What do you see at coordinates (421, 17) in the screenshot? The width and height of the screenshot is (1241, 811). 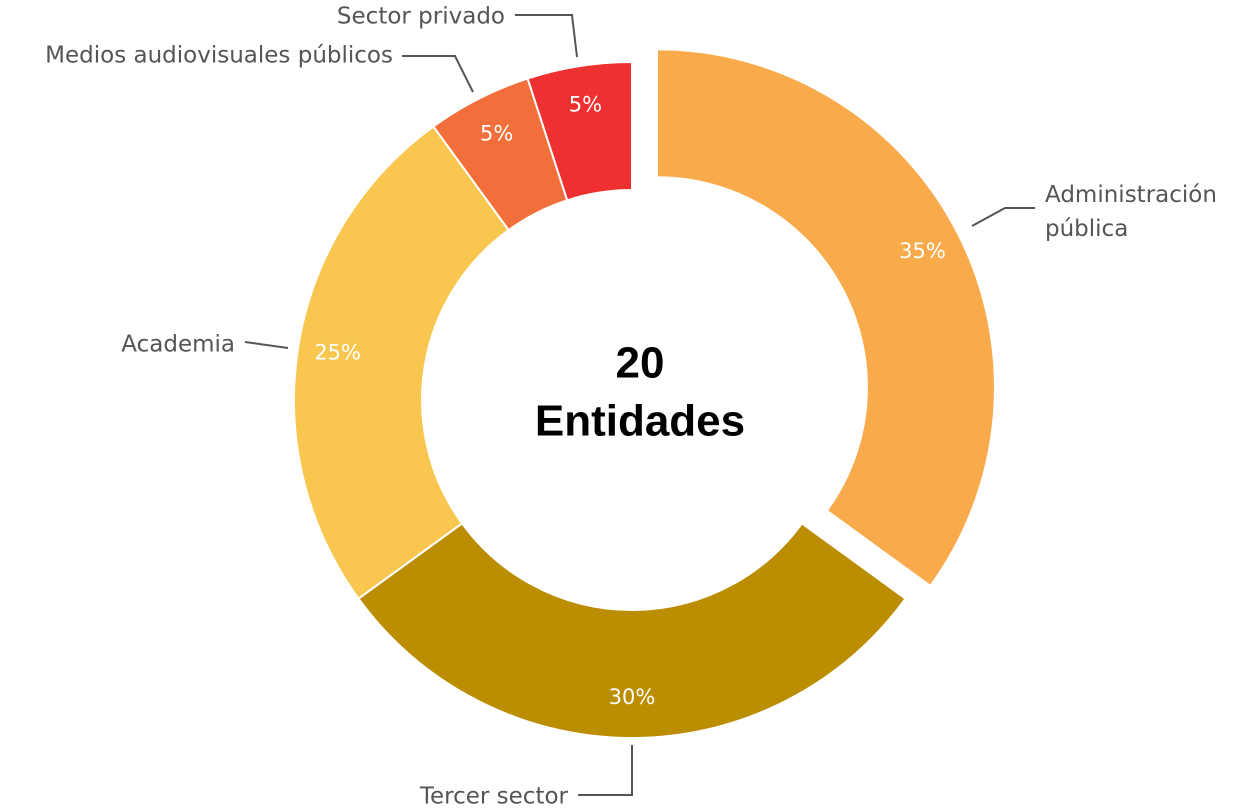 I see `category-label: Sector privado` at bounding box center [421, 17].